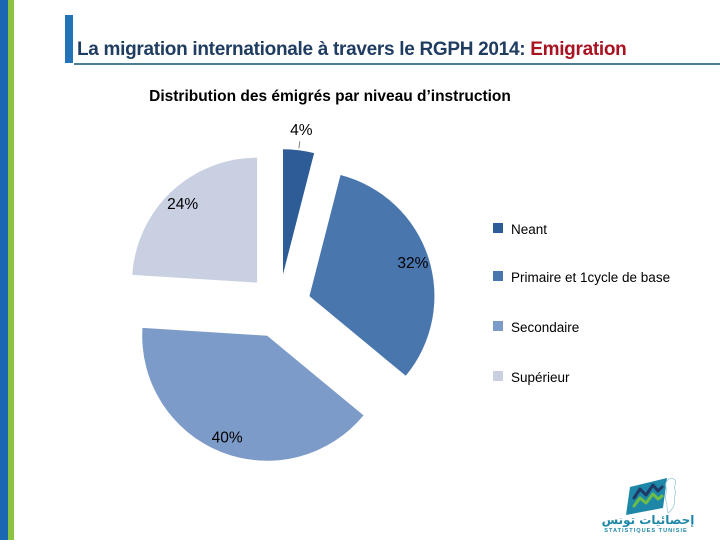  I want to click on legend-item-primaire: Primaire et 1cycle de base, so click(582, 278).